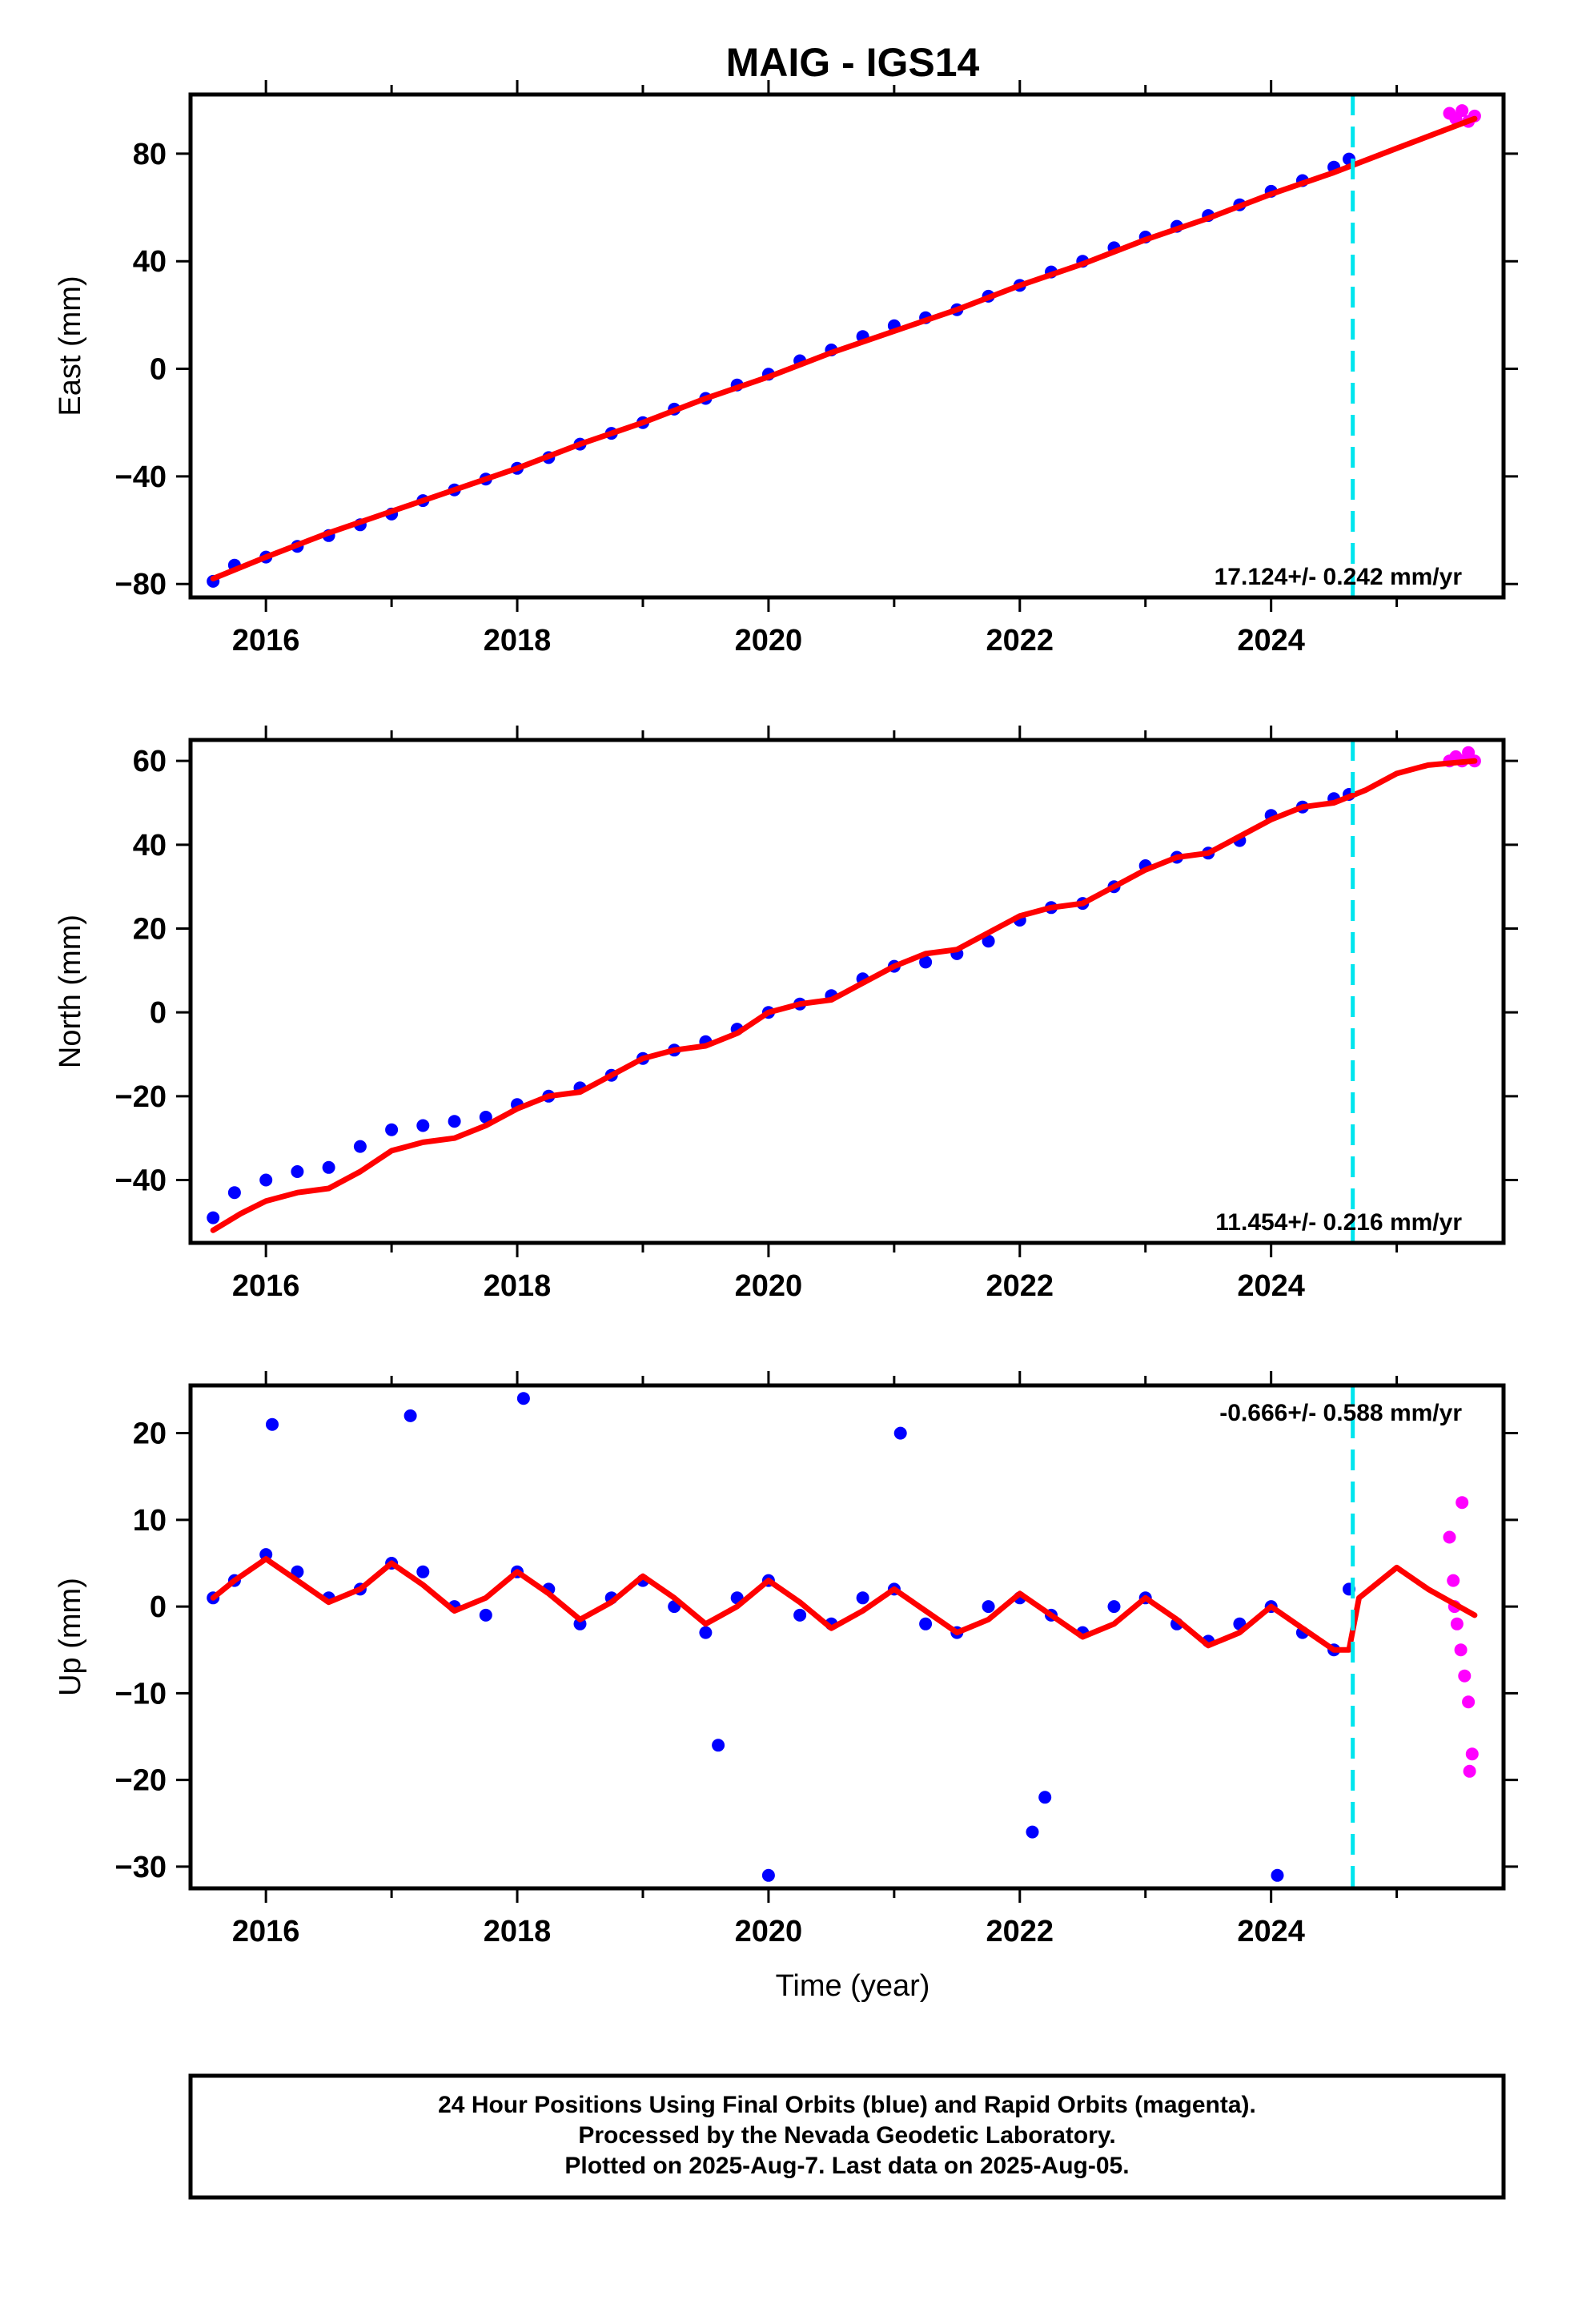 The image size is (1582, 2324). What do you see at coordinates (150, 1521) in the screenshot?
I see `y-tick-label: 10` at bounding box center [150, 1521].